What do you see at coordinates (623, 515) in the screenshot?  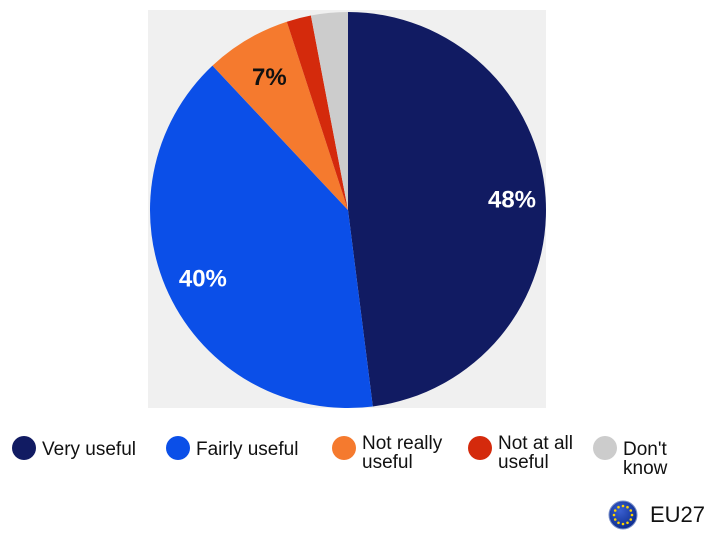 I see `eu-flag-icon` at bounding box center [623, 515].